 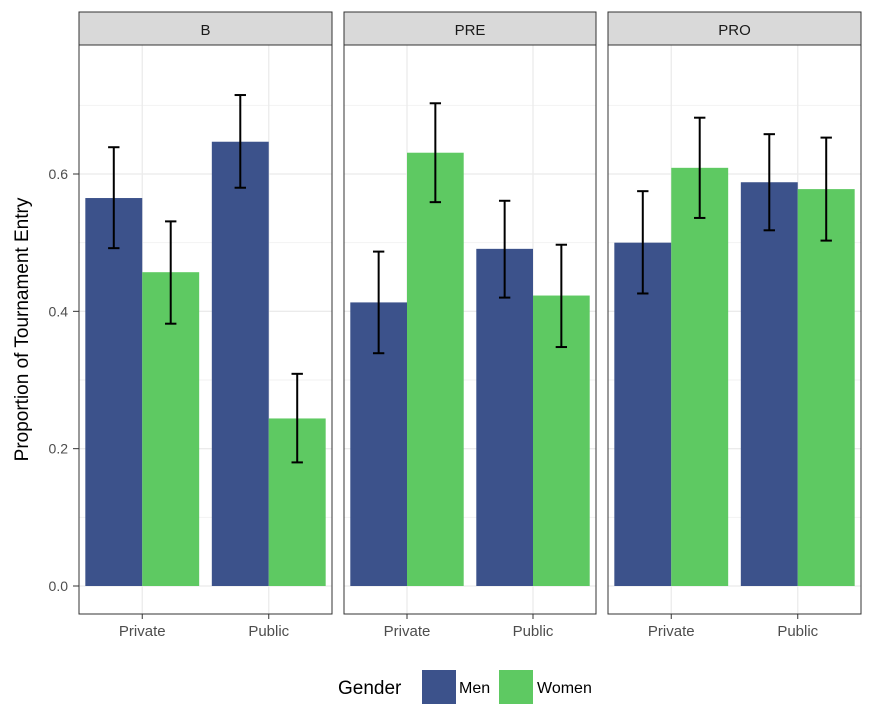 What do you see at coordinates (516, 687) in the screenshot?
I see `legend-key-women` at bounding box center [516, 687].